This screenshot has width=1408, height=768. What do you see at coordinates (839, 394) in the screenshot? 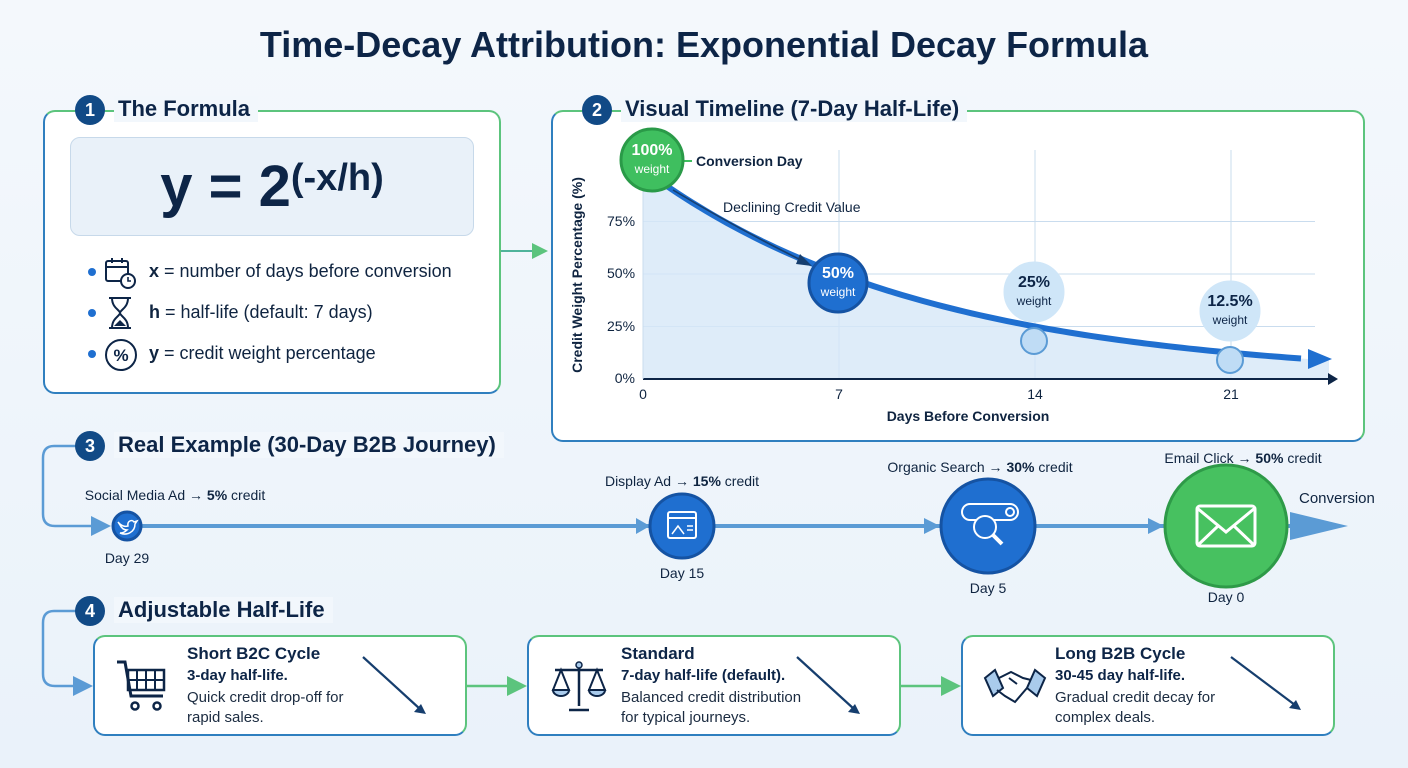
I see `x-tick-label: 7` at bounding box center [839, 394].